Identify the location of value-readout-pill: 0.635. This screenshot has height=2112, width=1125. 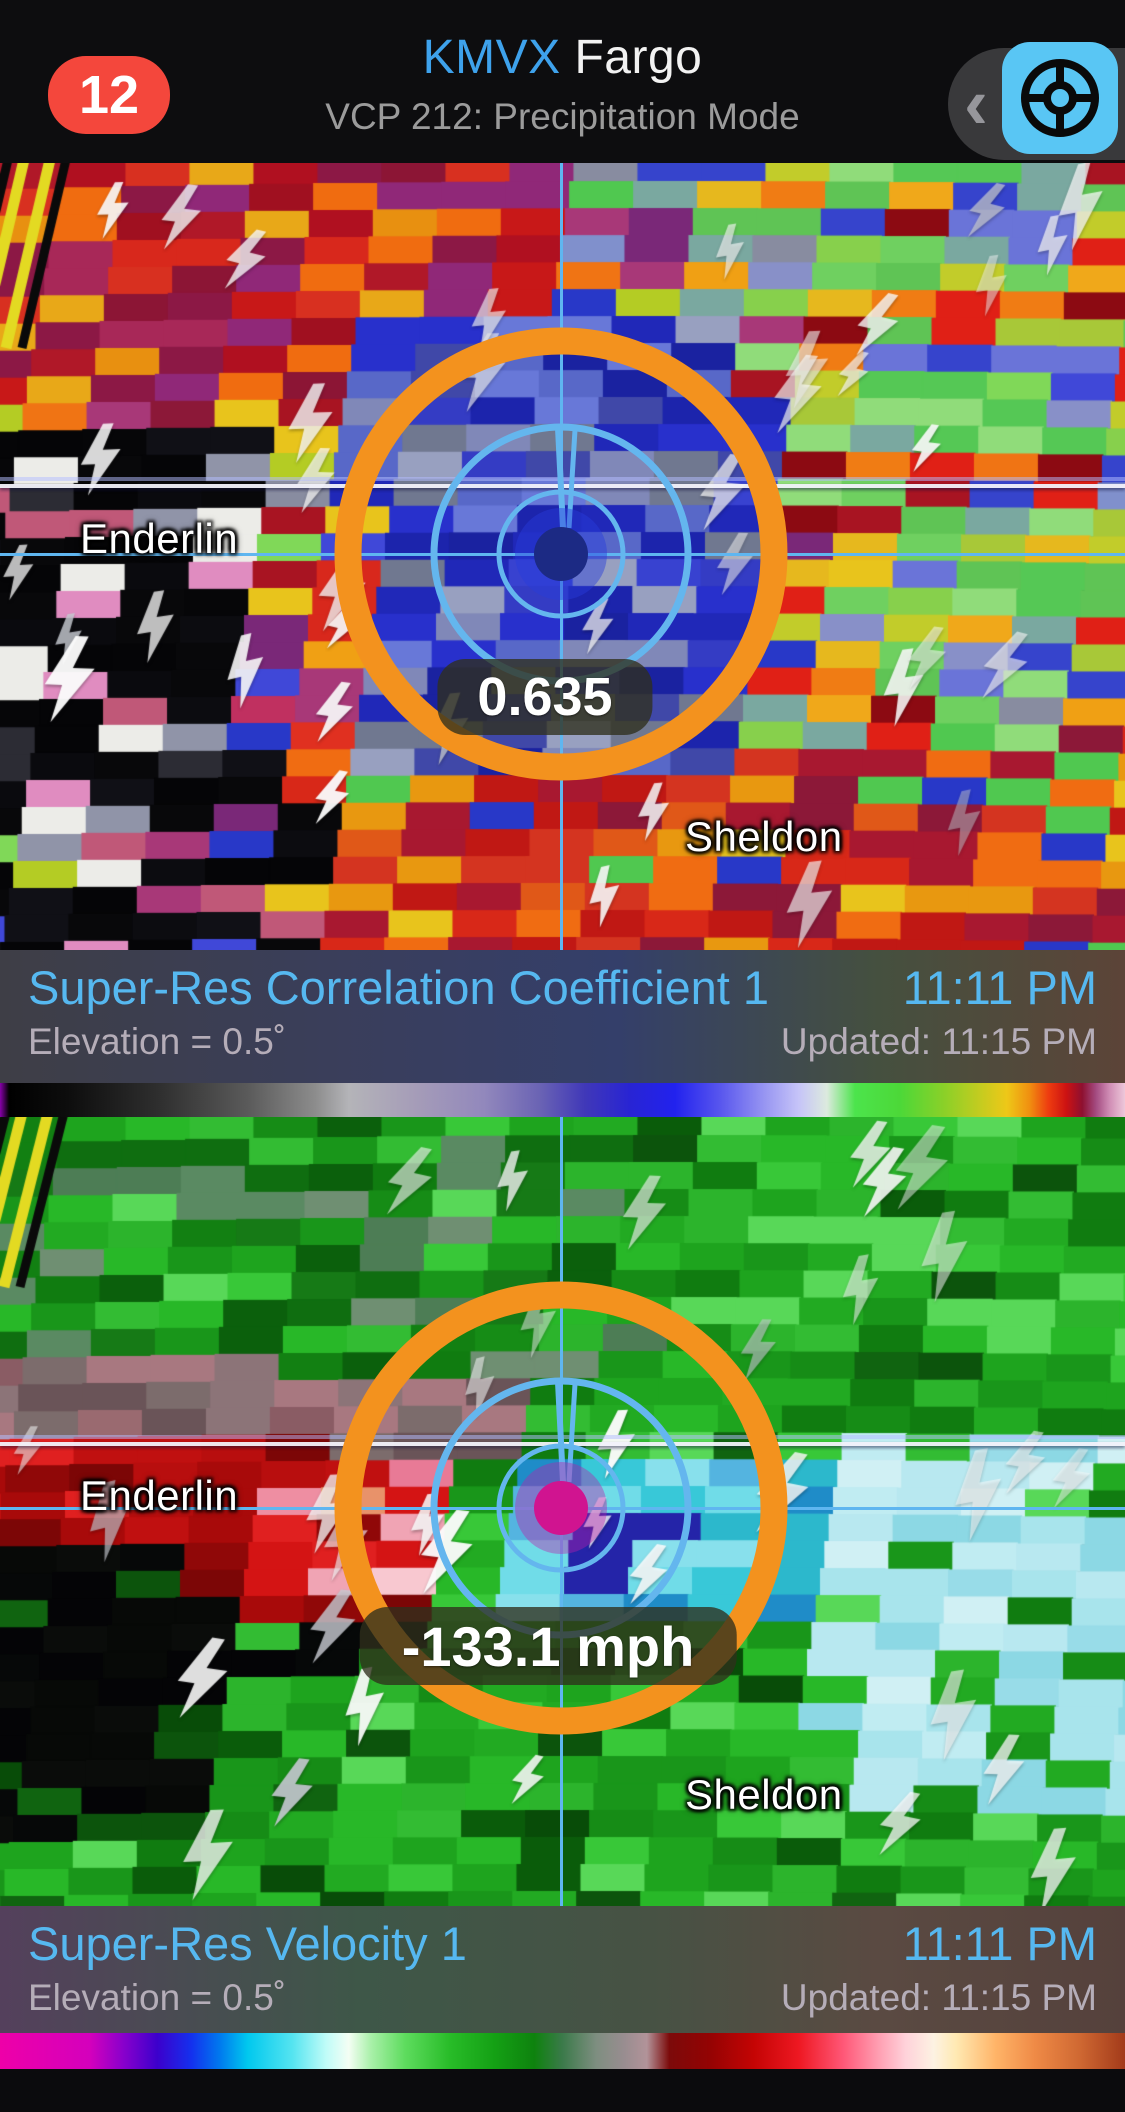
(545, 697).